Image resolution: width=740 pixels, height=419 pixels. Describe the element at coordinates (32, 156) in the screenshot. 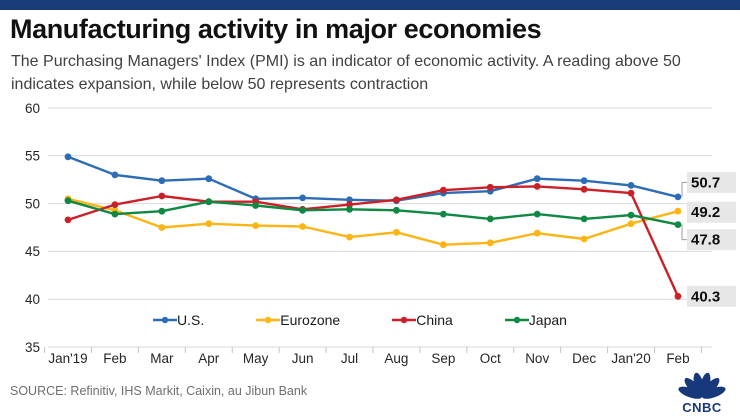

I see `y-axis-tick-label: 55` at that location.